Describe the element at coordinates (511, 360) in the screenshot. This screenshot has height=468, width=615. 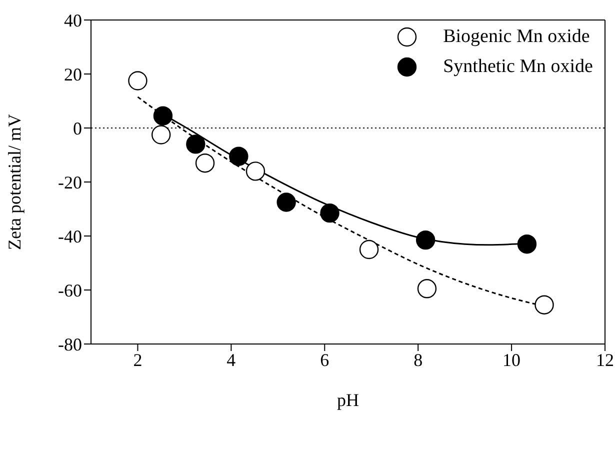
I see `x-tick-label: 10` at that location.